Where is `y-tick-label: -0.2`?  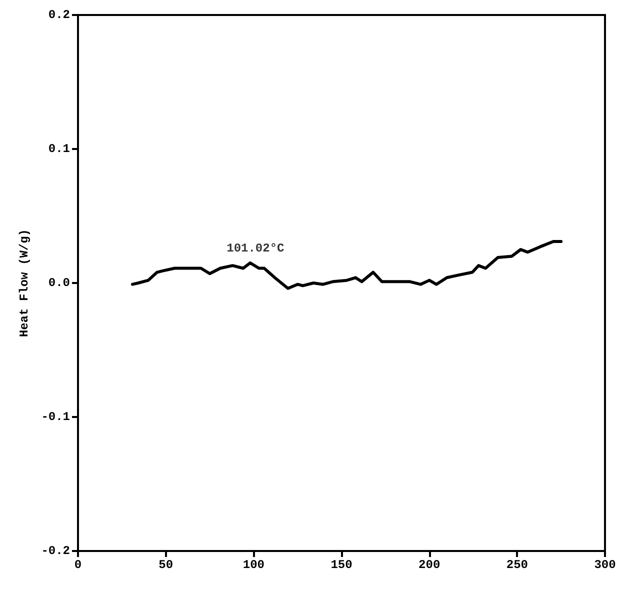 y-tick-label: -0.2 is located at coordinates (55, 551).